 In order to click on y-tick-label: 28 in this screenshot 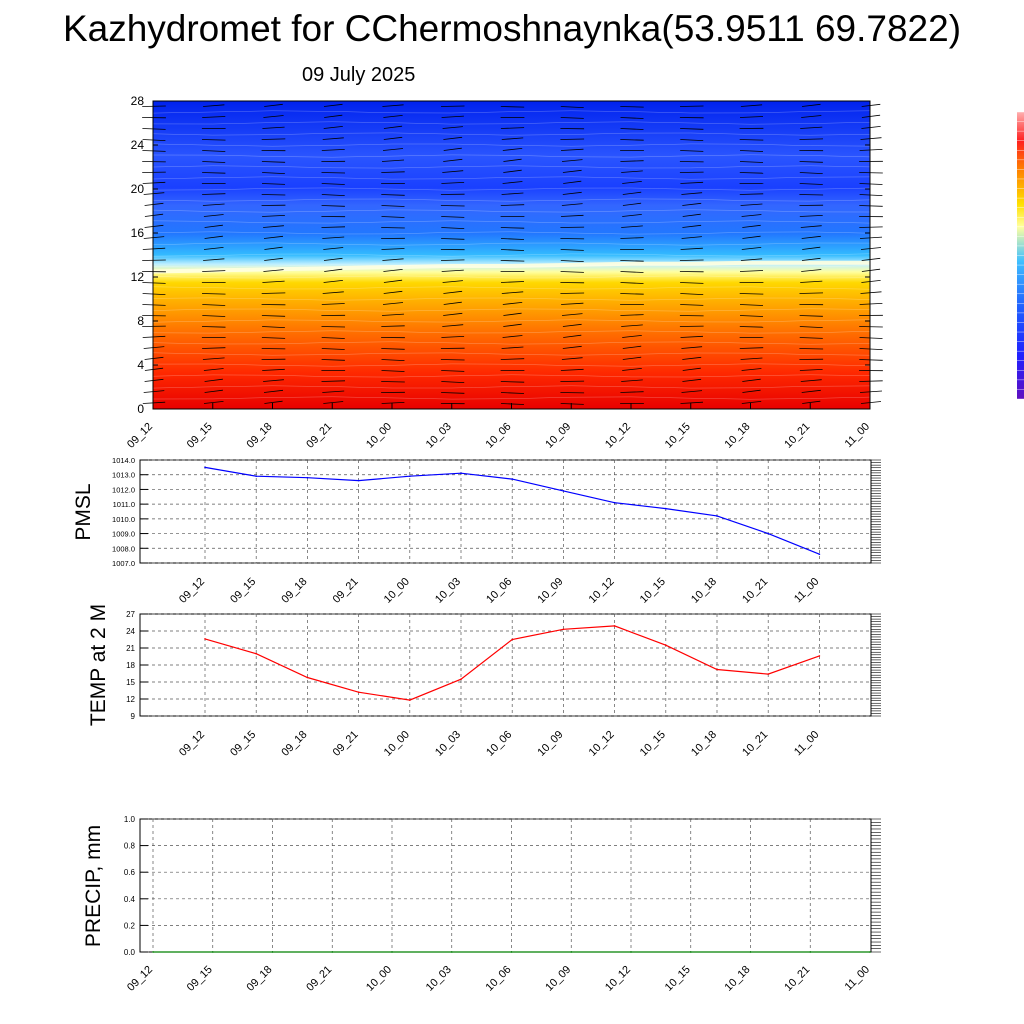, I will do `click(138, 101)`.